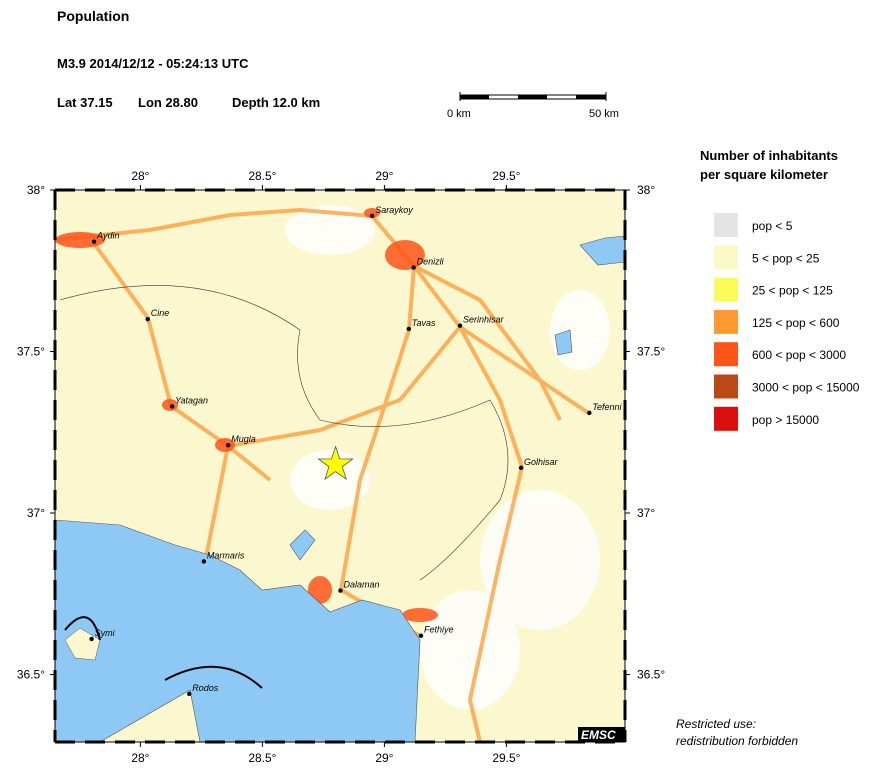 The height and width of the screenshot is (778, 886). What do you see at coordinates (607, 407) in the screenshot?
I see `city-label: Tefenni` at bounding box center [607, 407].